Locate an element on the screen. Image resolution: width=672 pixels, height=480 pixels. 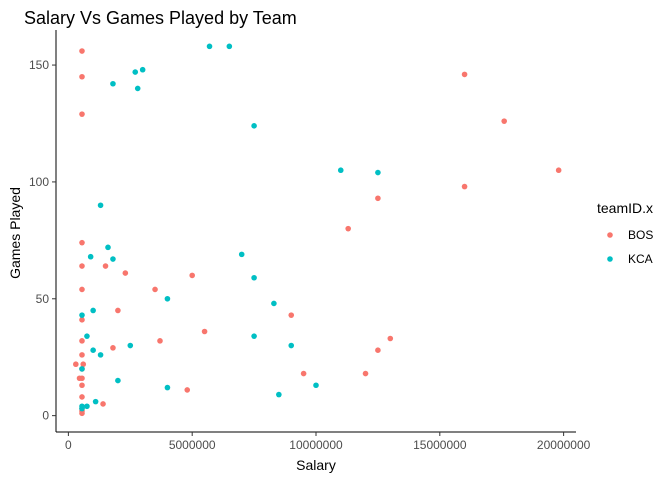
x-tick-label: 20000000 is located at coordinates (564, 445).